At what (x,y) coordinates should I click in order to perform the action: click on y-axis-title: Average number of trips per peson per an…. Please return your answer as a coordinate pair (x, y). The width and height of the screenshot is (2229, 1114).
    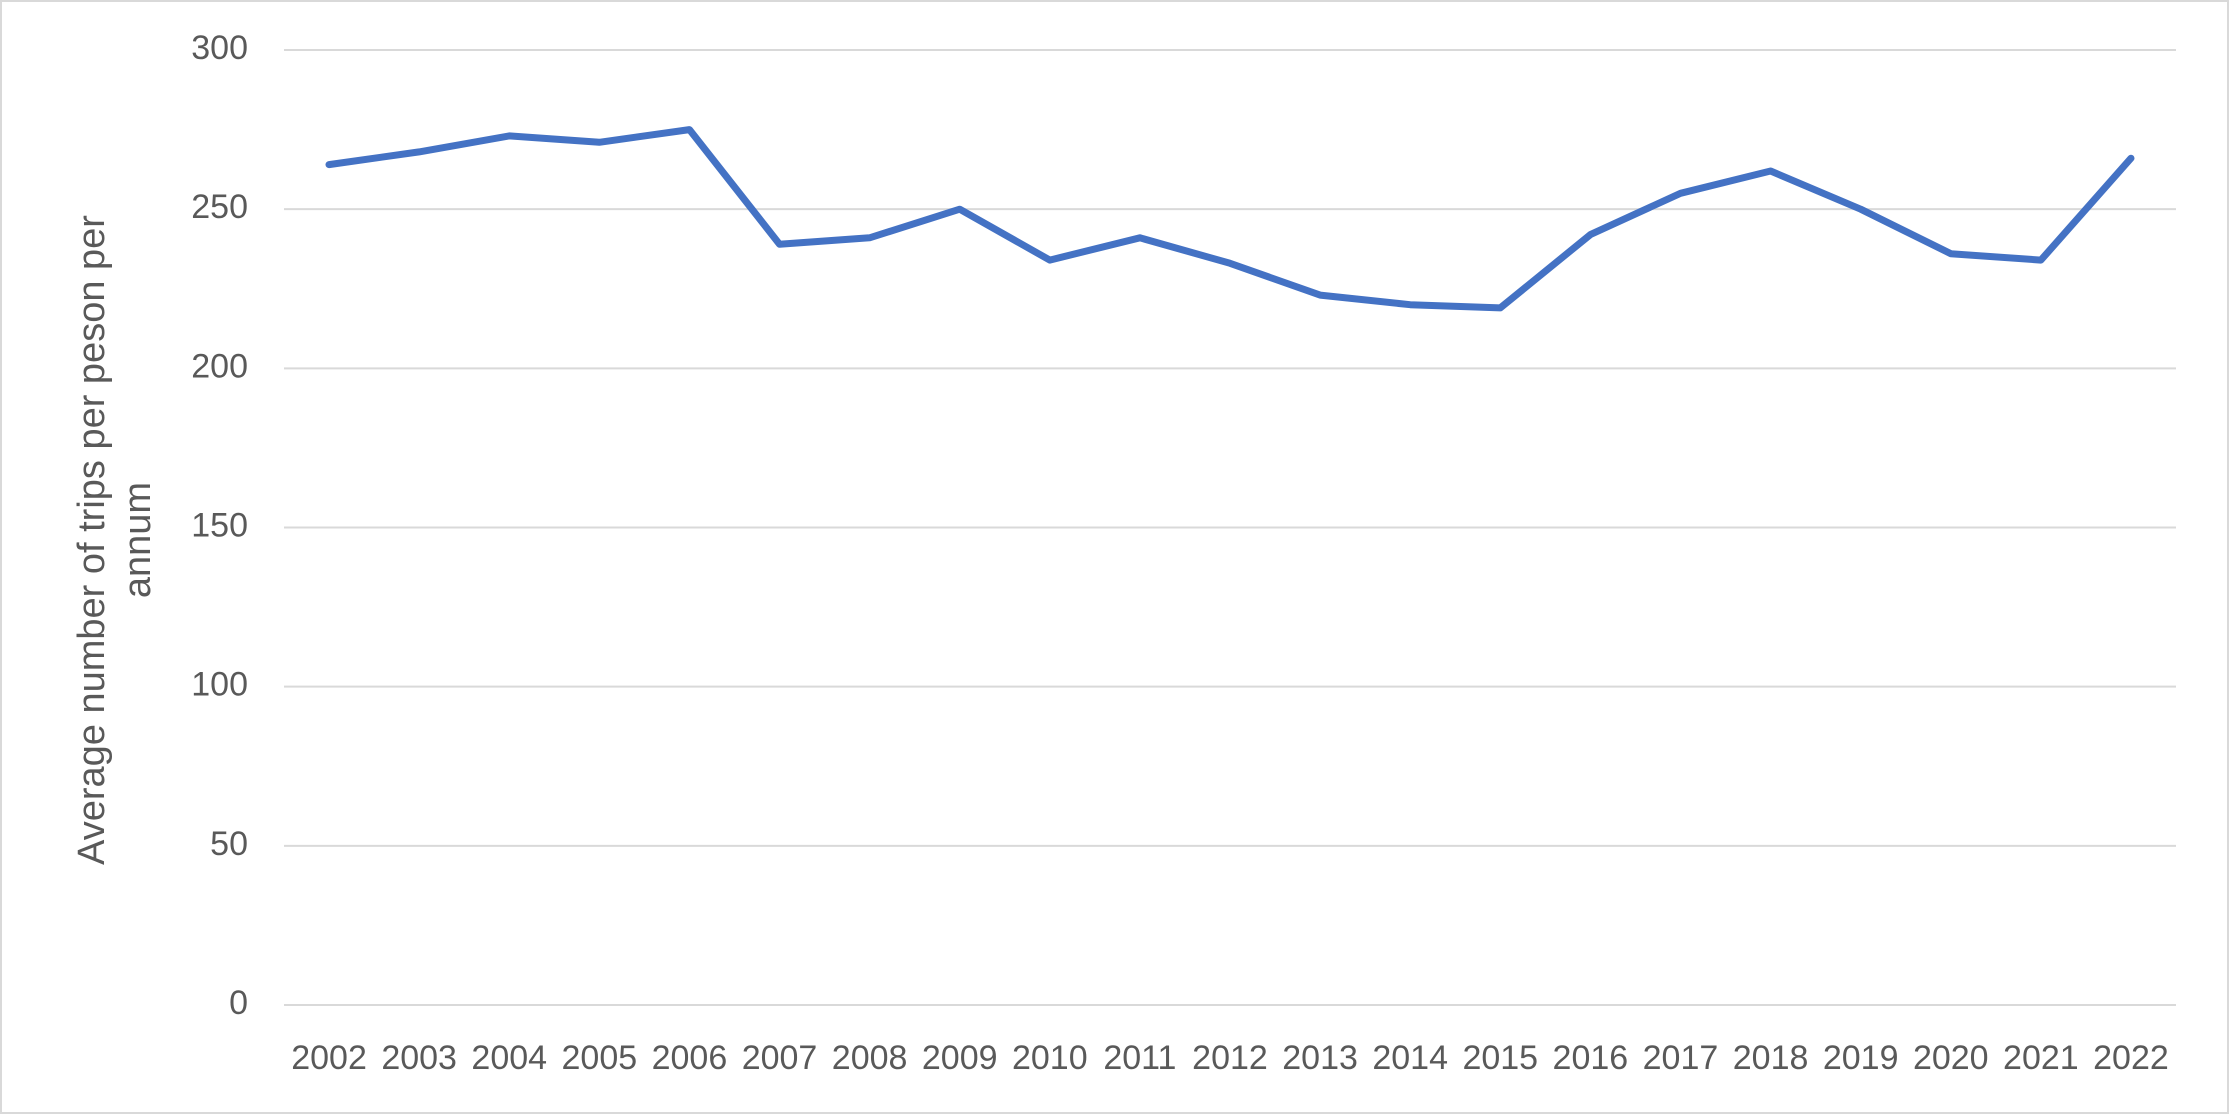
    Looking at the image, I should click on (115, 540).